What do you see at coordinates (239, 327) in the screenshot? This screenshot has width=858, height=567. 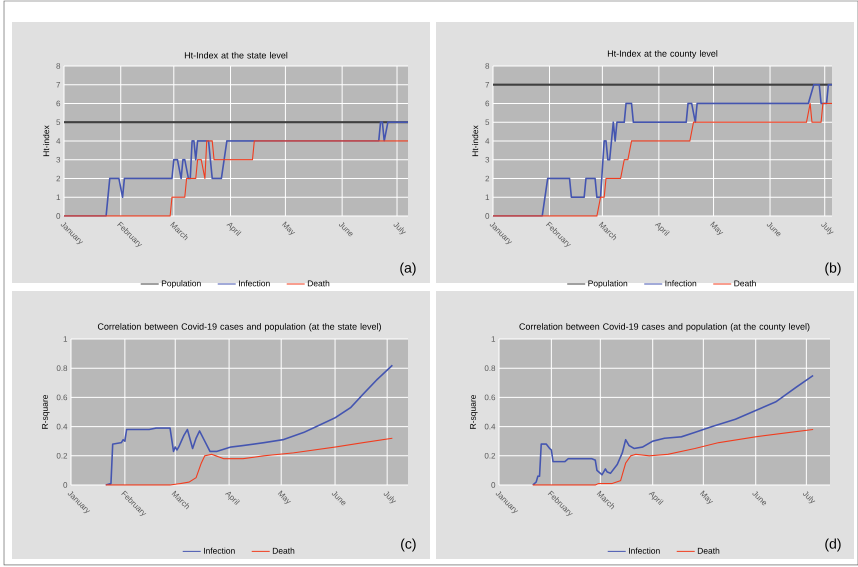 I see `chart-title: Correlation between Covid-19 cases and population (at the state level)` at bounding box center [239, 327].